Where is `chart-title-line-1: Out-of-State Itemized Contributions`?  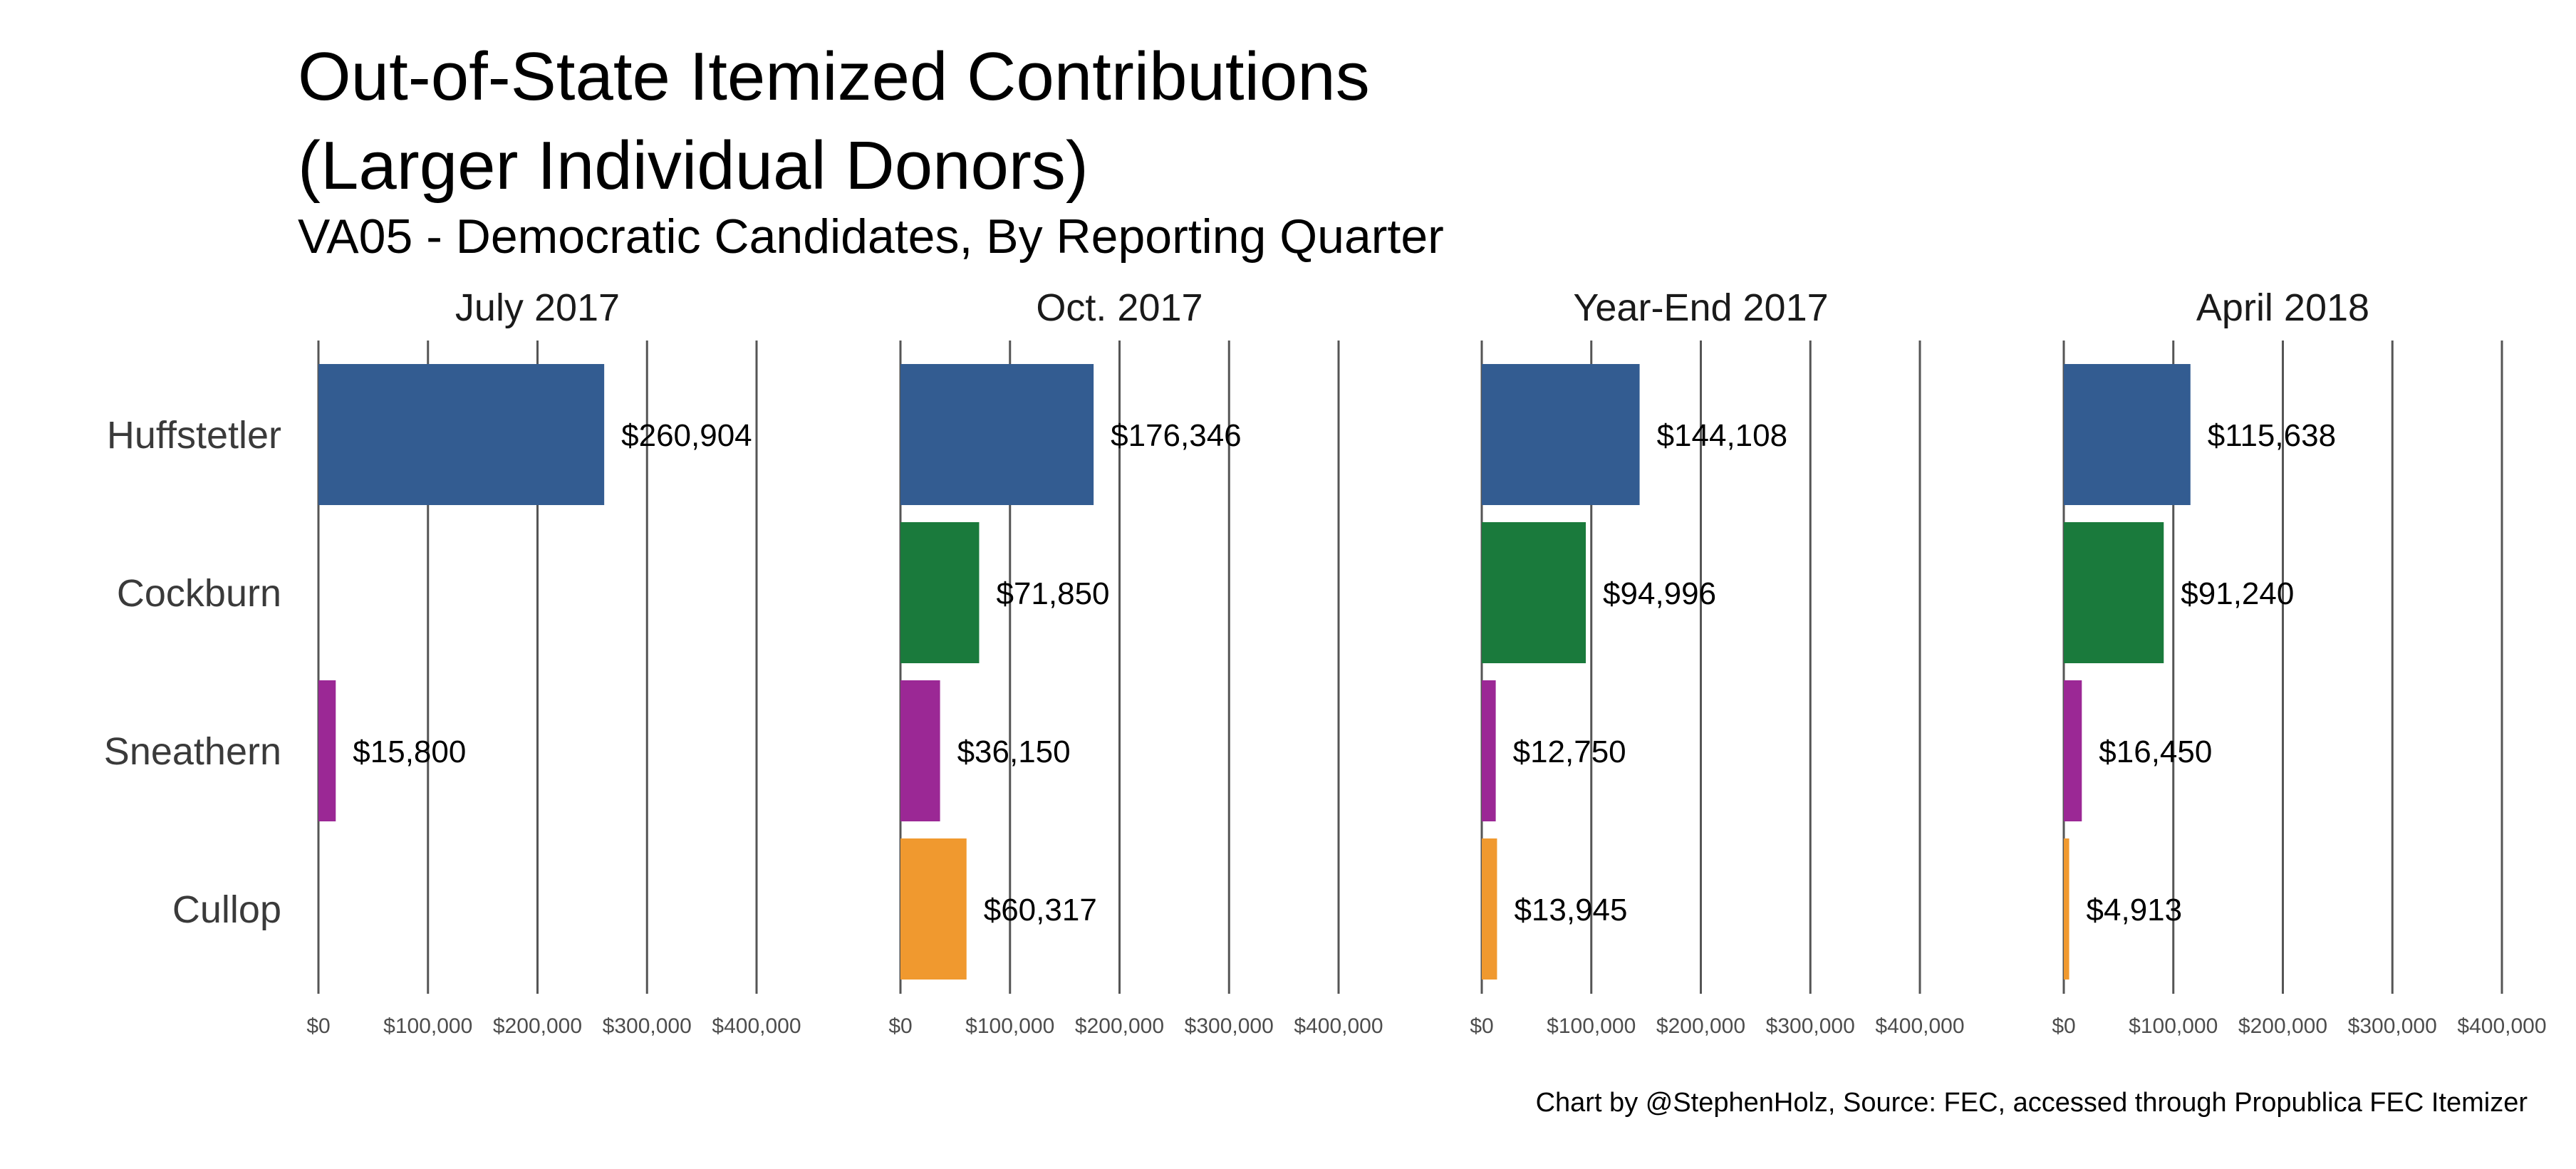 chart-title-line-1: Out-of-State Itemized Contributions is located at coordinates (834, 76).